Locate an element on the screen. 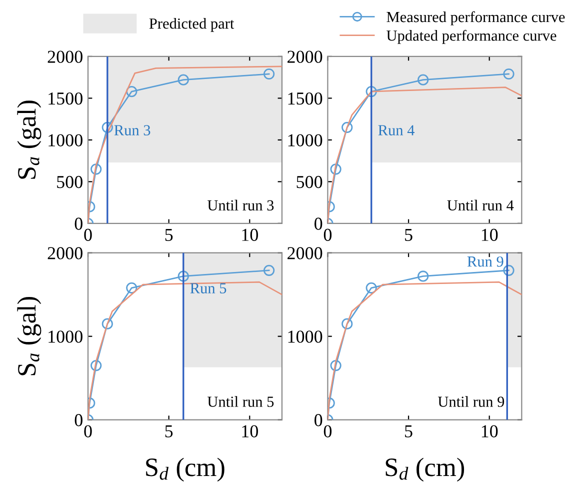 Image resolution: width=579 pixels, height=491 pixels. ref-line-label: Run 9 is located at coordinates (485, 261).